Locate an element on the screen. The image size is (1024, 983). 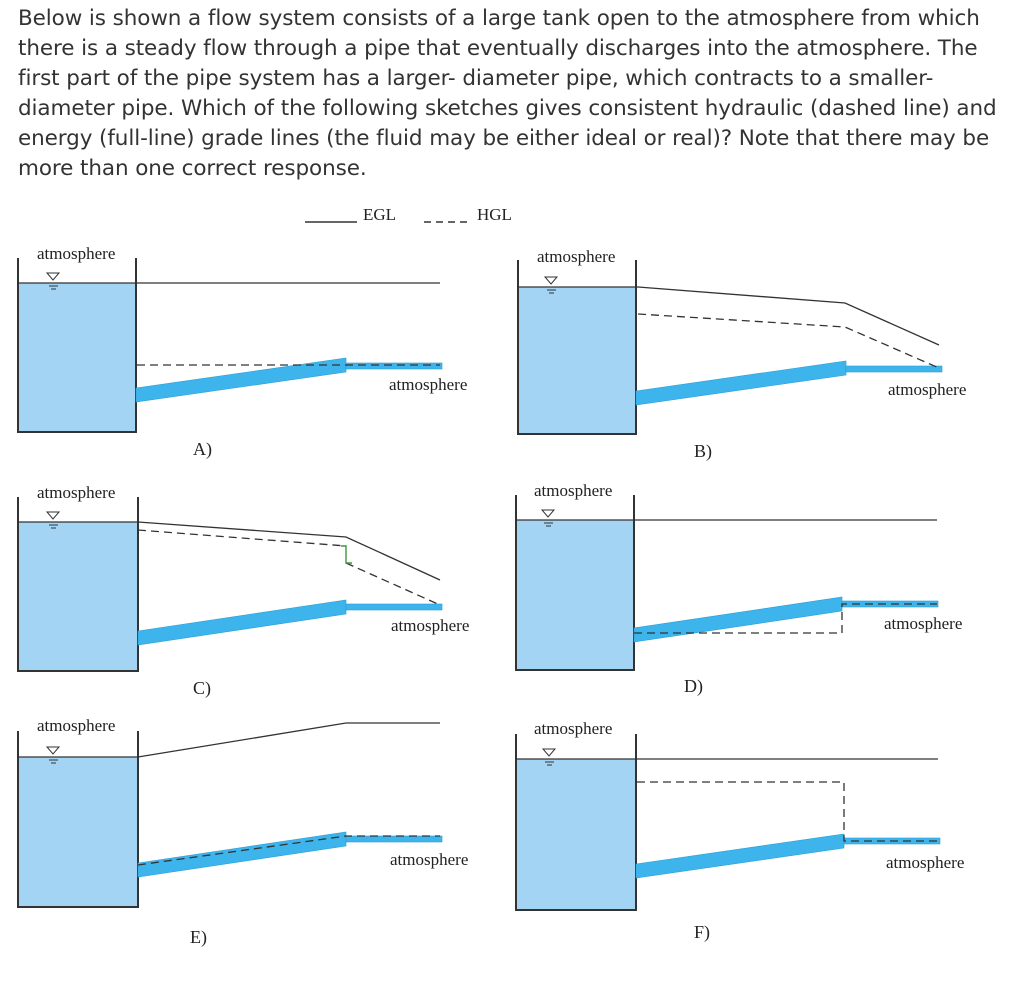
sketch-f: atmosphere atmosphere F) is located at coordinates (739, 831).